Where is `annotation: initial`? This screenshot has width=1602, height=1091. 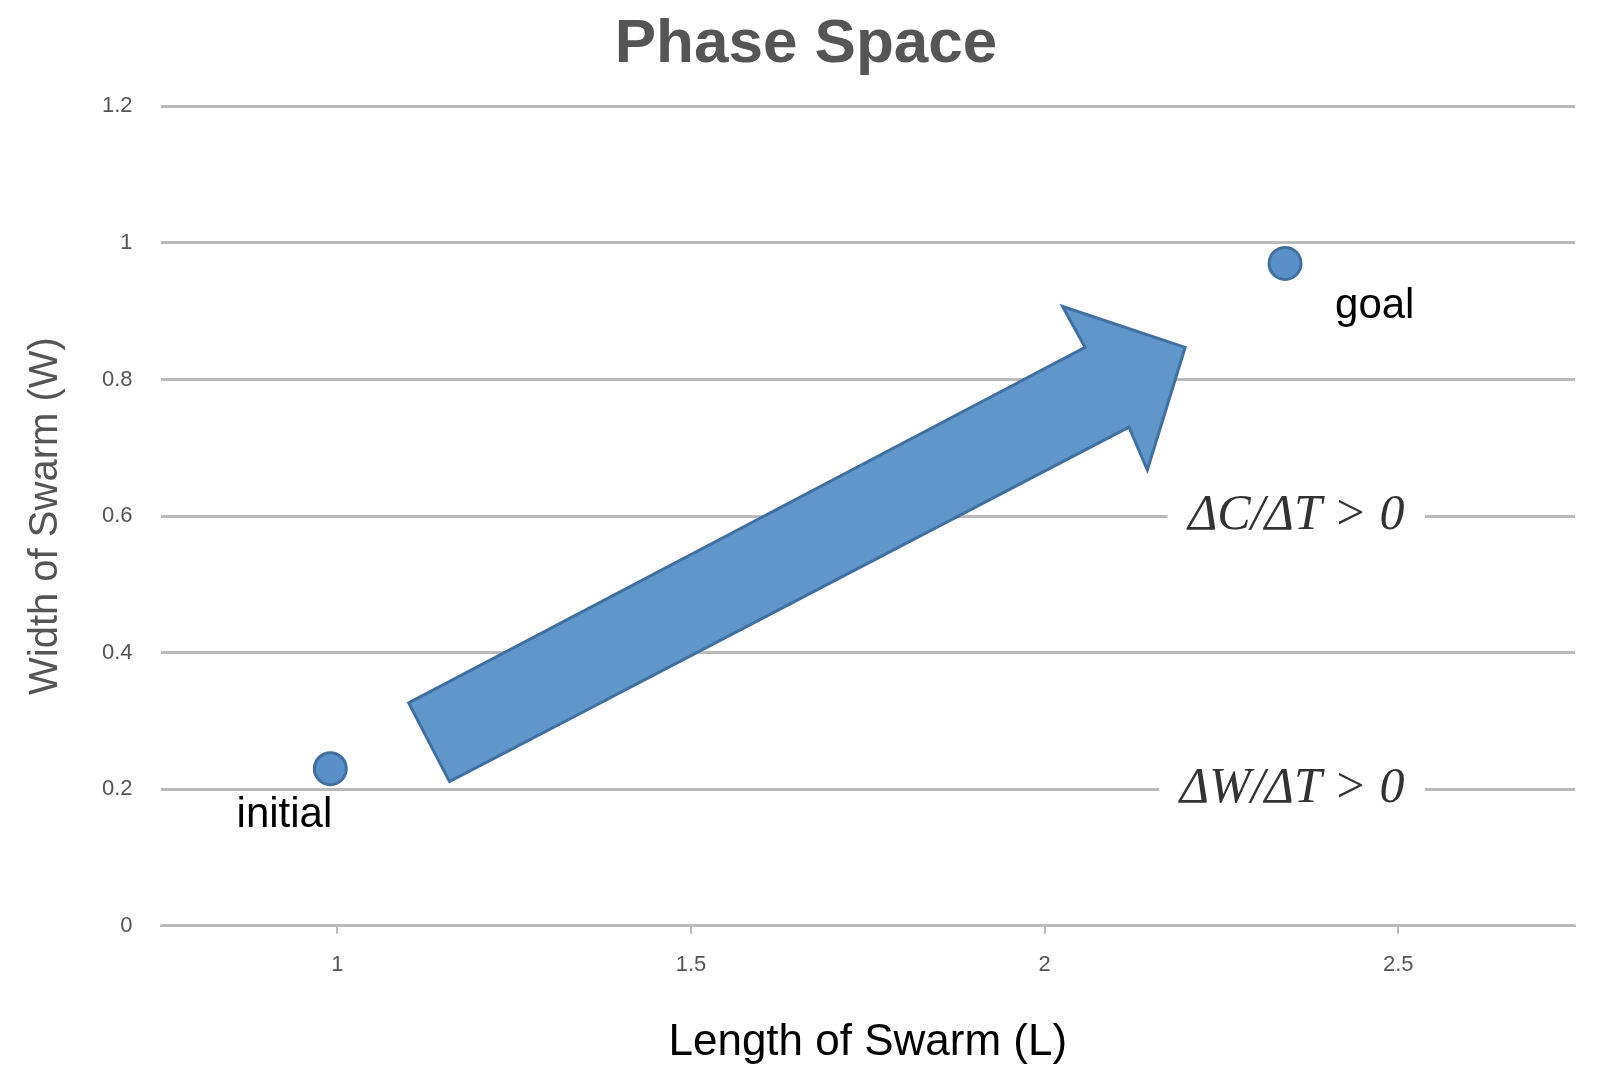
annotation: initial is located at coordinates (284, 813).